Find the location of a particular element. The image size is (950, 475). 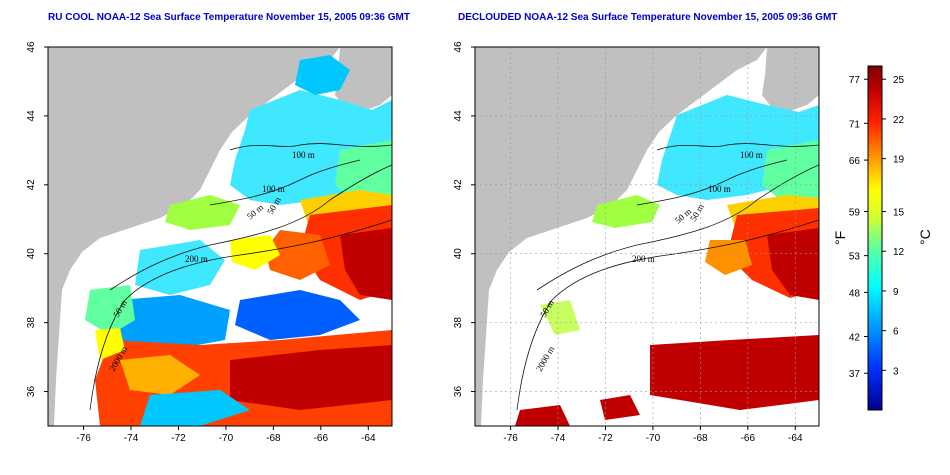

celsius-tick-label: 3 is located at coordinates (896, 371).